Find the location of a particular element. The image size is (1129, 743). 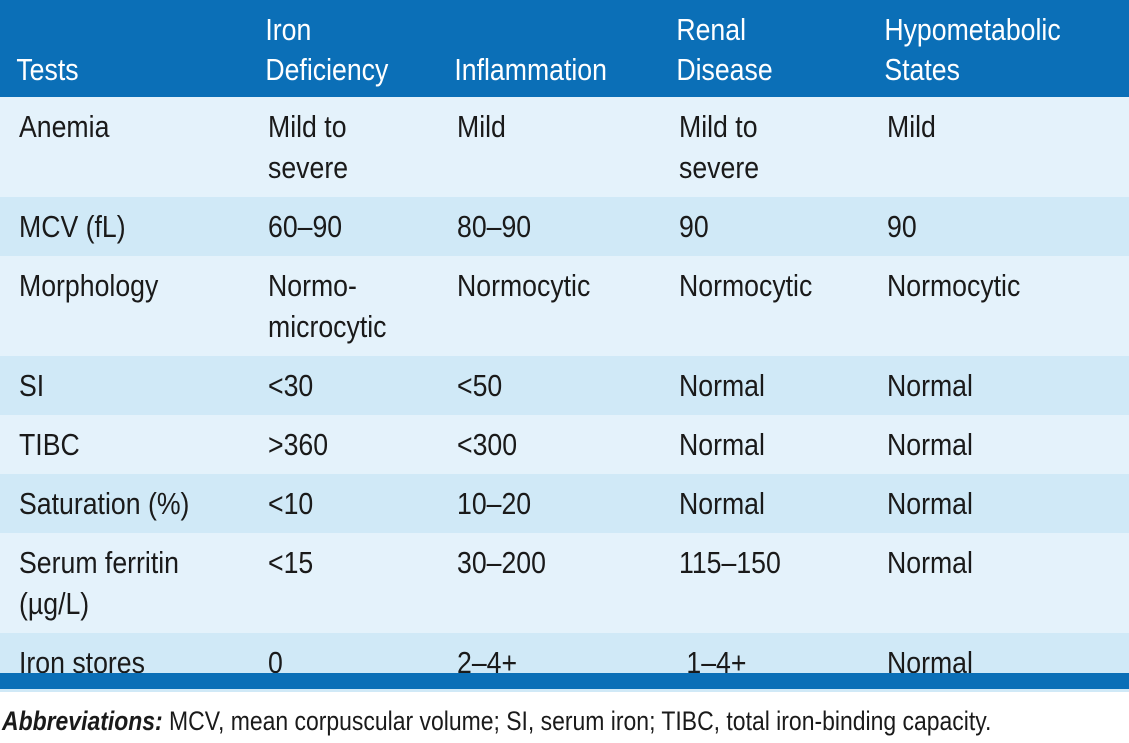

header-tests: Tests is located at coordinates (47, 69).